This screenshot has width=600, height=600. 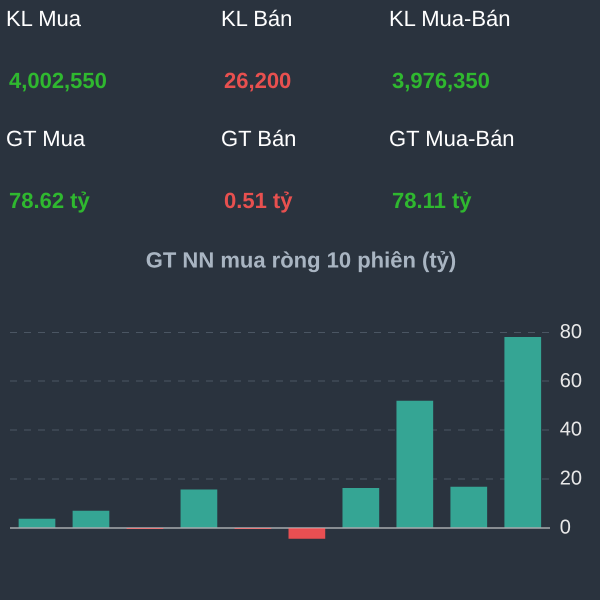 What do you see at coordinates (571, 478) in the screenshot?
I see `y-tick-label: 20` at bounding box center [571, 478].